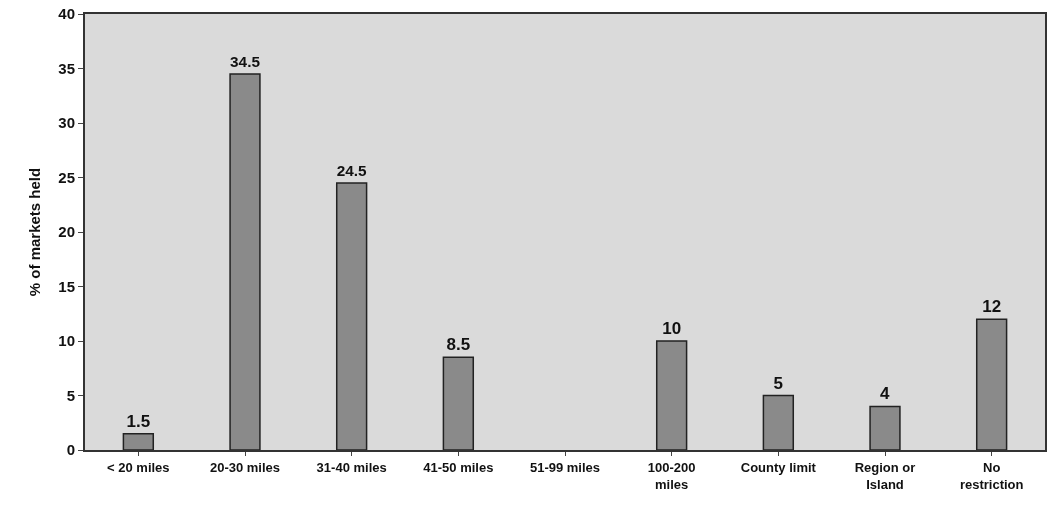  What do you see at coordinates (352, 171) in the screenshot?
I see `data-label: 24.5` at bounding box center [352, 171].